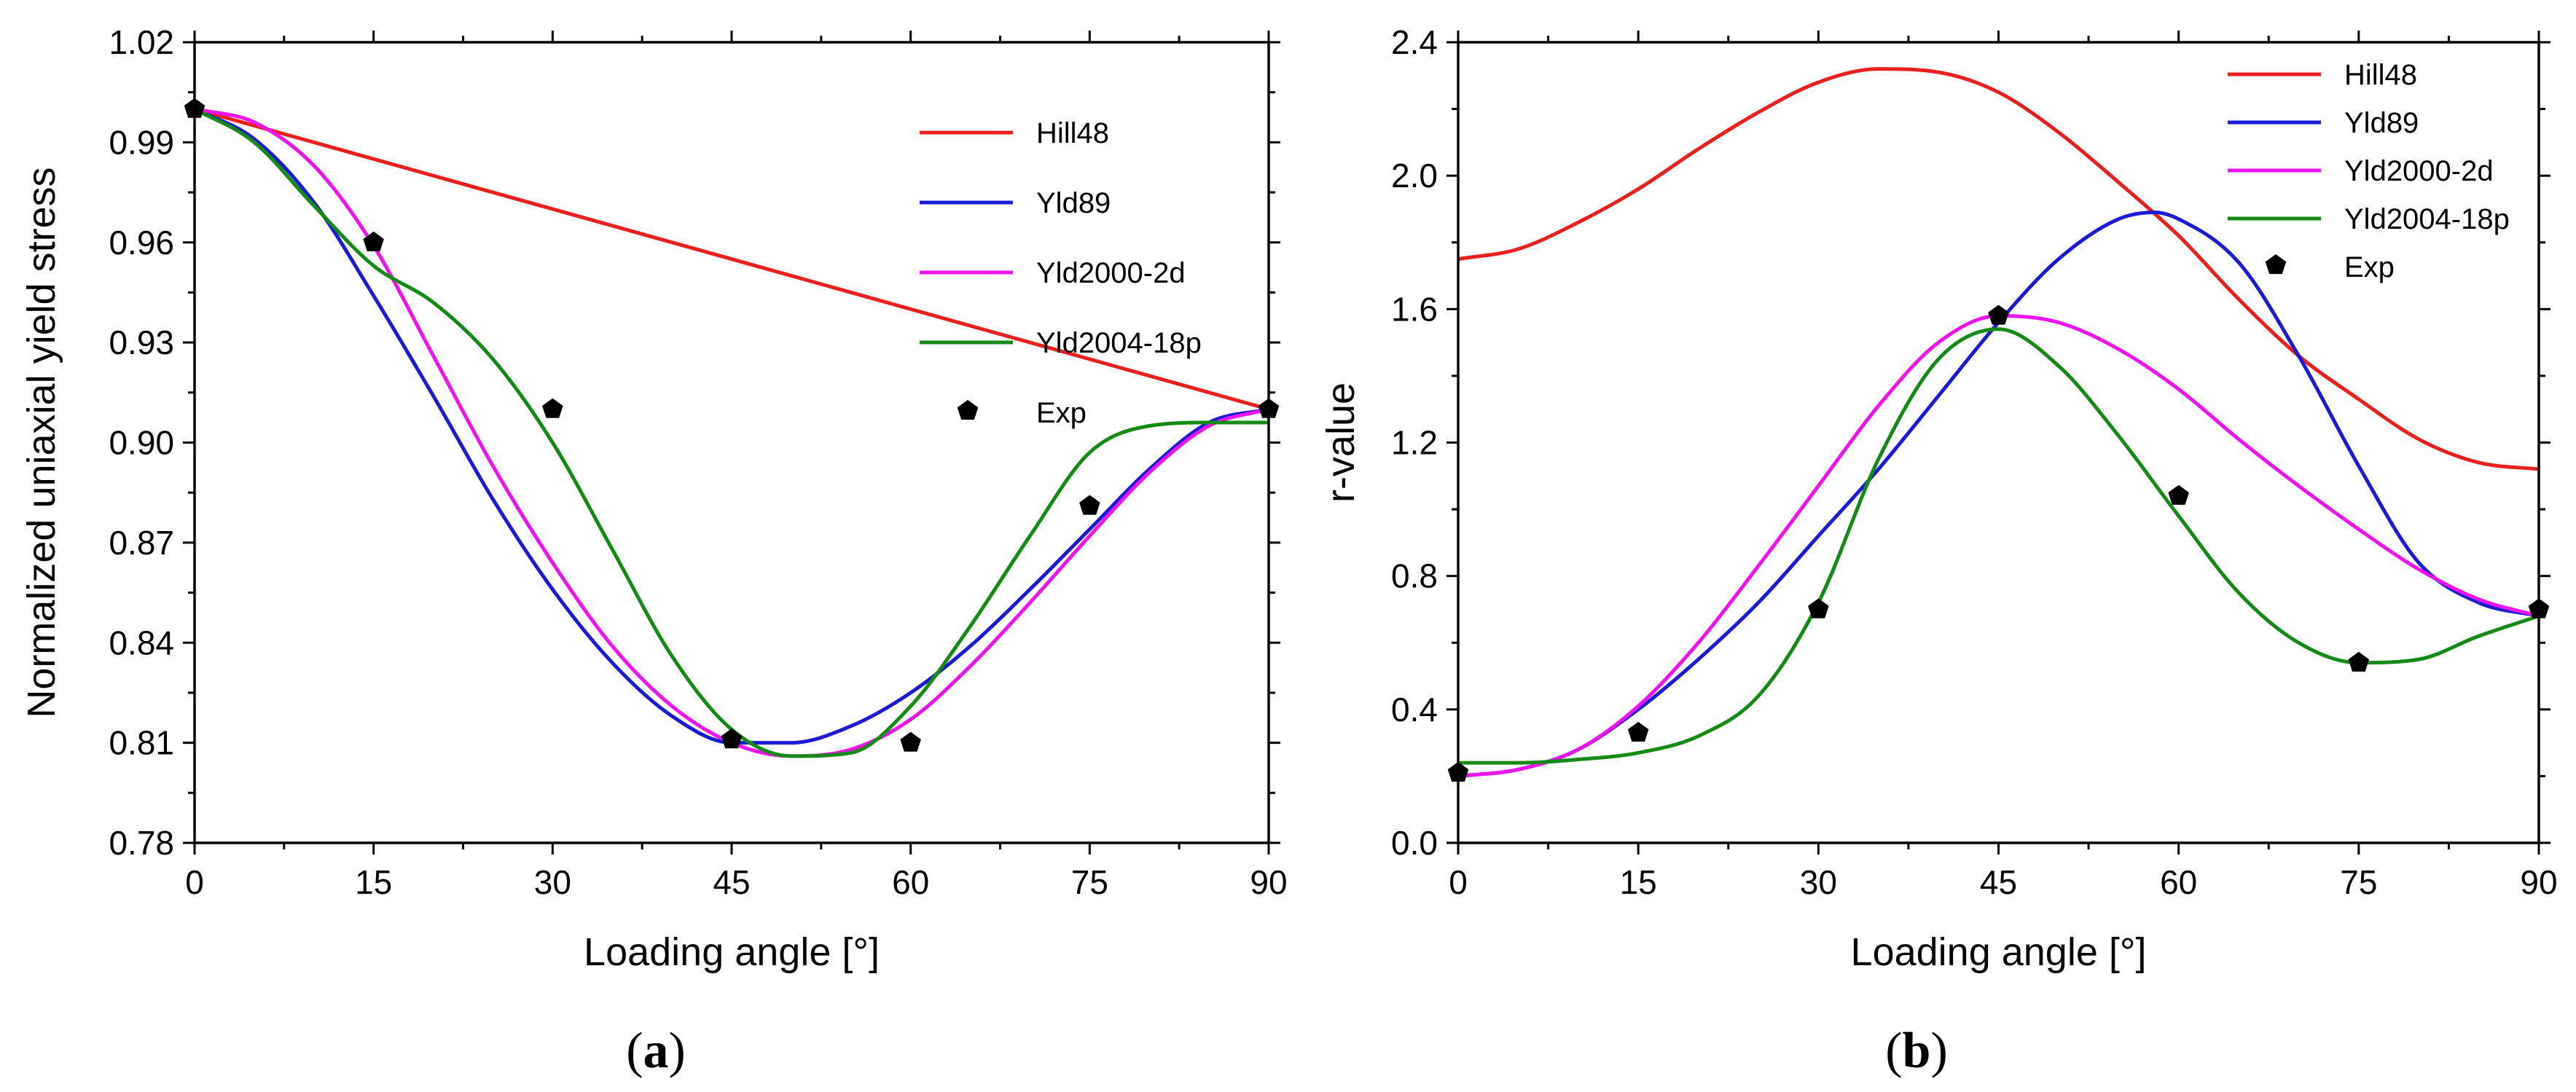 The height and width of the screenshot is (1092, 2576). Describe the element at coordinates (732, 259) in the screenshot. I see `series-line-hill48` at that location.